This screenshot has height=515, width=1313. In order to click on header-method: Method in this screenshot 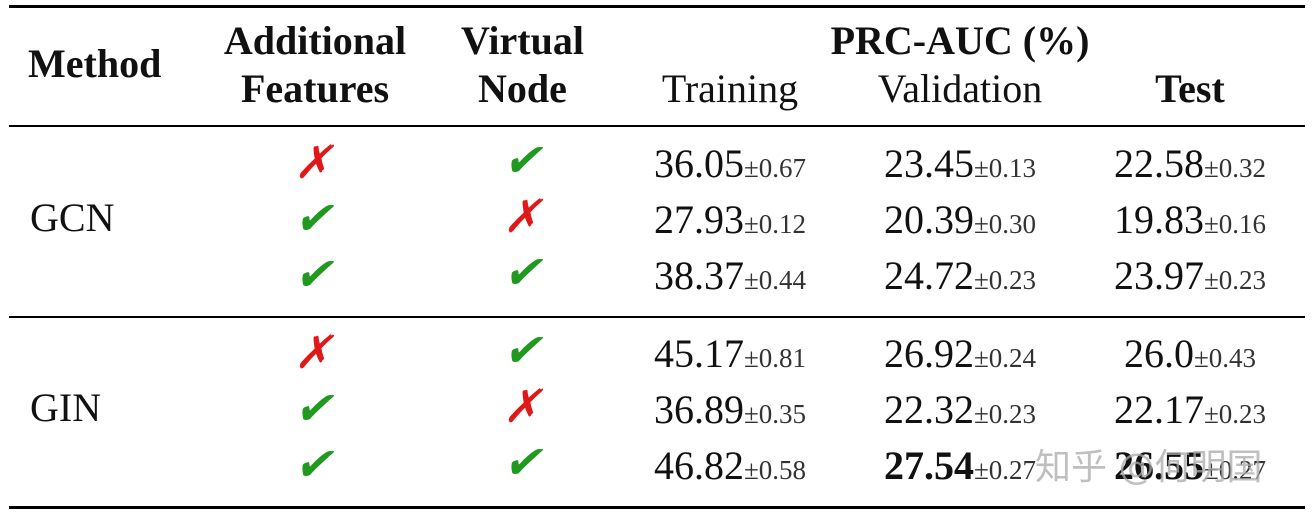, I will do `click(95, 63)`.